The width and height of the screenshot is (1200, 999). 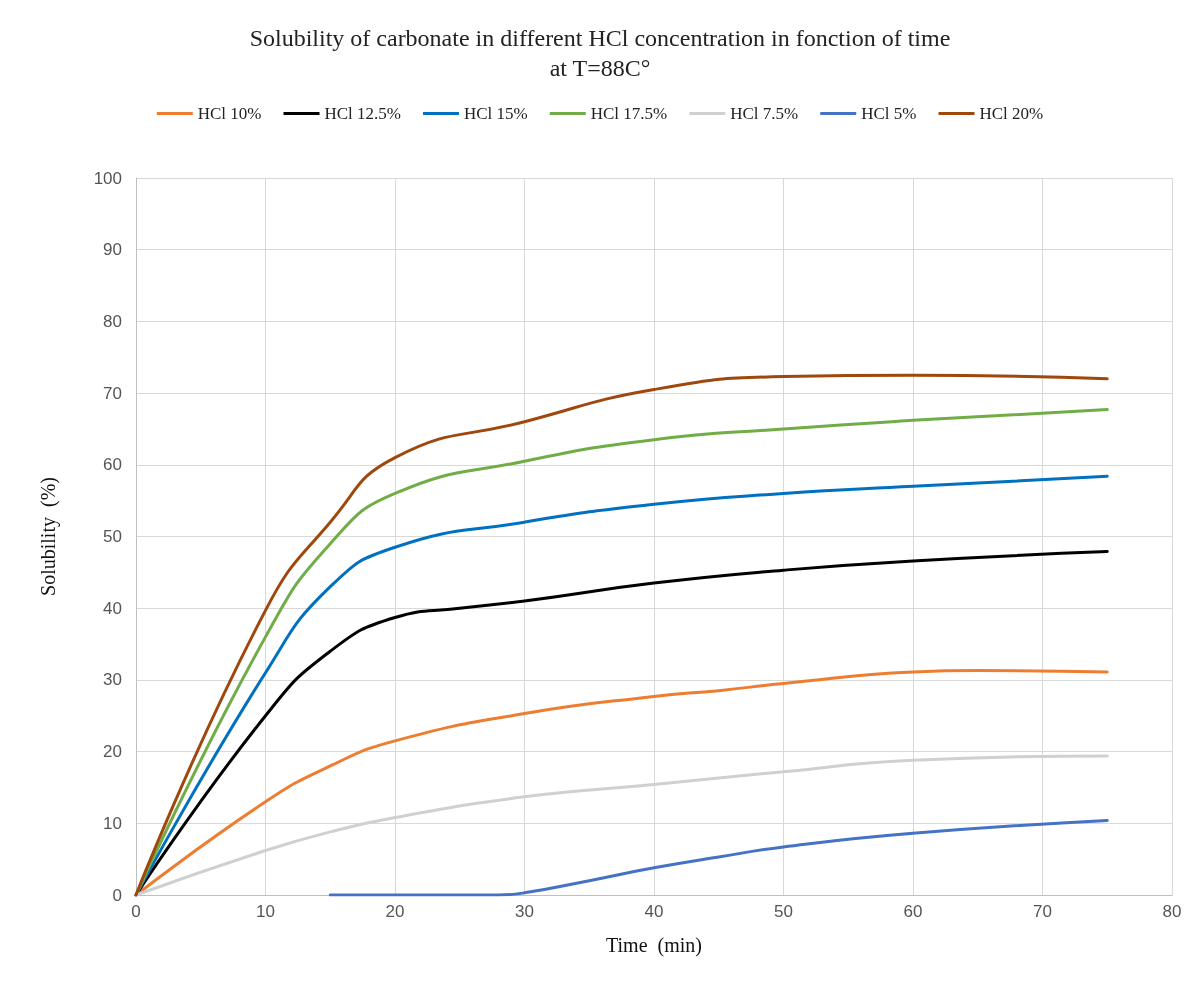 What do you see at coordinates (600, 53) in the screenshot?
I see `chart-title: Solubility of carbonate in different HCl concentration in fonction of time at T=88C°` at bounding box center [600, 53].